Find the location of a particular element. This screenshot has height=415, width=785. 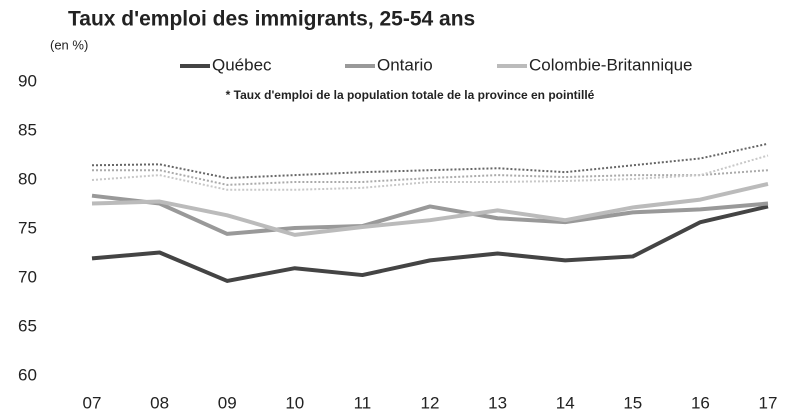

x-tick-label: 13 is located at coordinates (497, 402).